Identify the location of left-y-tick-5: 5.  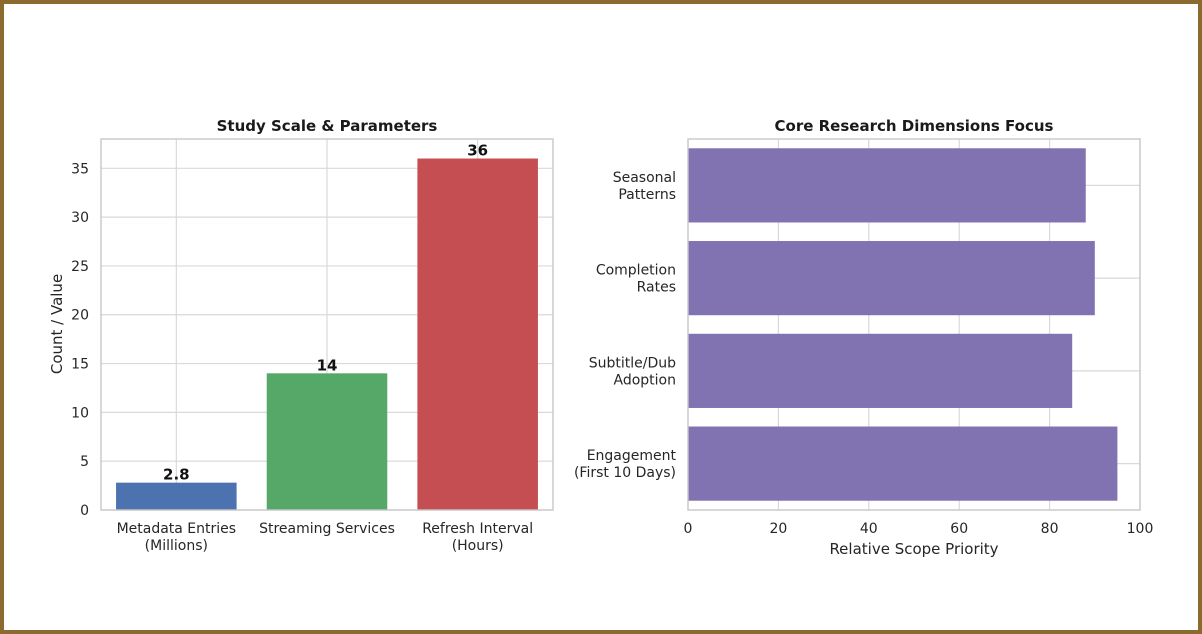
(84, 462).